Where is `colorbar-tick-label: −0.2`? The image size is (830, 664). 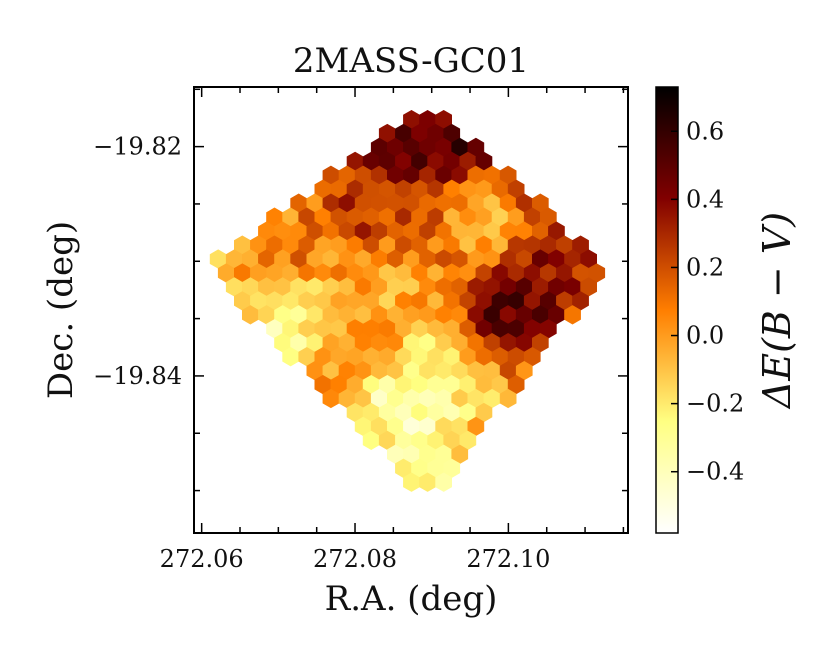 colorbar-tick-label: −0.2 is located at coordinates (715, 404).